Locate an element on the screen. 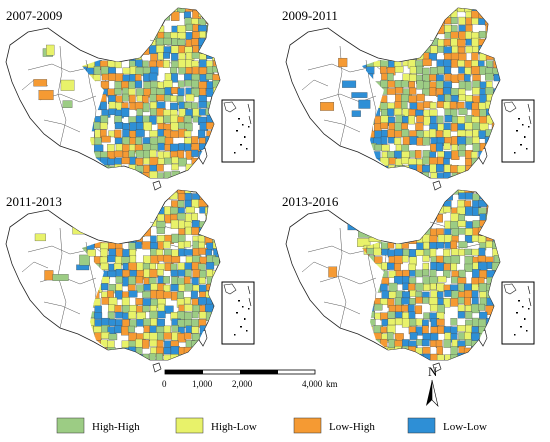  scale-bar: 0 1,000 2,000 4,000 km is located at coordinates (250, 379).